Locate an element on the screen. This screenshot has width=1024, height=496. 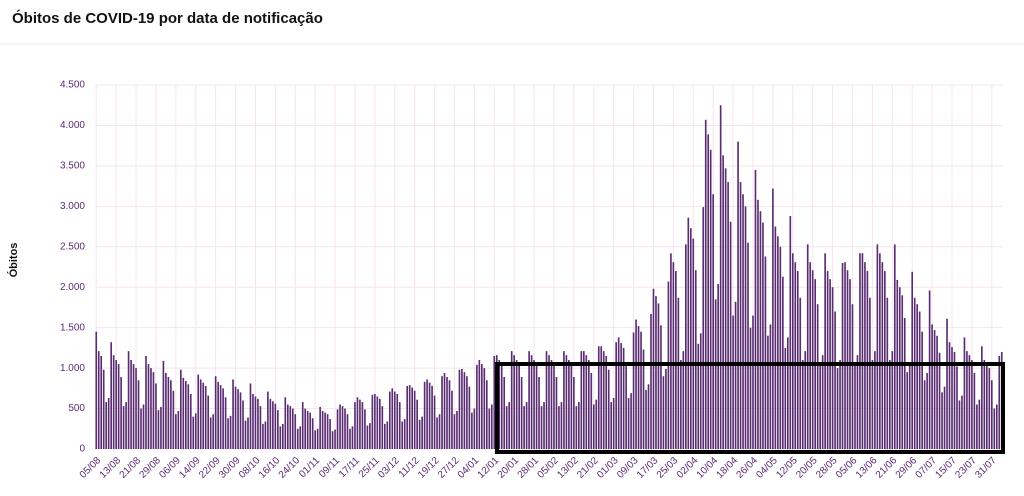
x-tick-label: 03/12 is located at coordinates (389, 468).